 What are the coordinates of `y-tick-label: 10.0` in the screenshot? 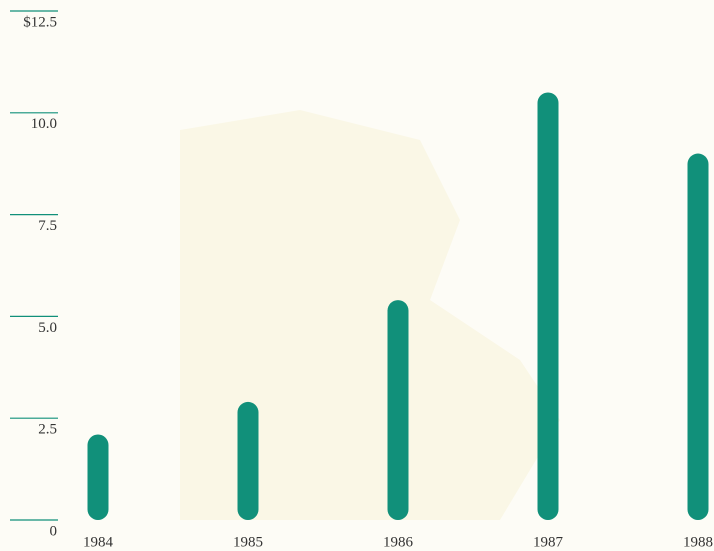 It's located at (44, 124).